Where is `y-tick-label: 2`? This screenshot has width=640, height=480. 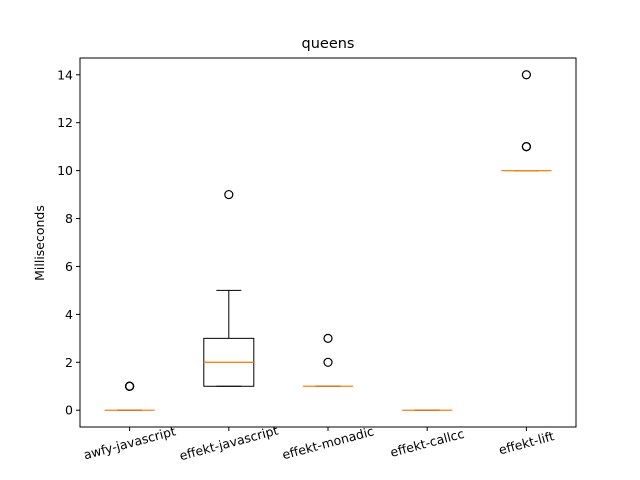 y-tick-label: 2 is located at coordinates (69, 362).